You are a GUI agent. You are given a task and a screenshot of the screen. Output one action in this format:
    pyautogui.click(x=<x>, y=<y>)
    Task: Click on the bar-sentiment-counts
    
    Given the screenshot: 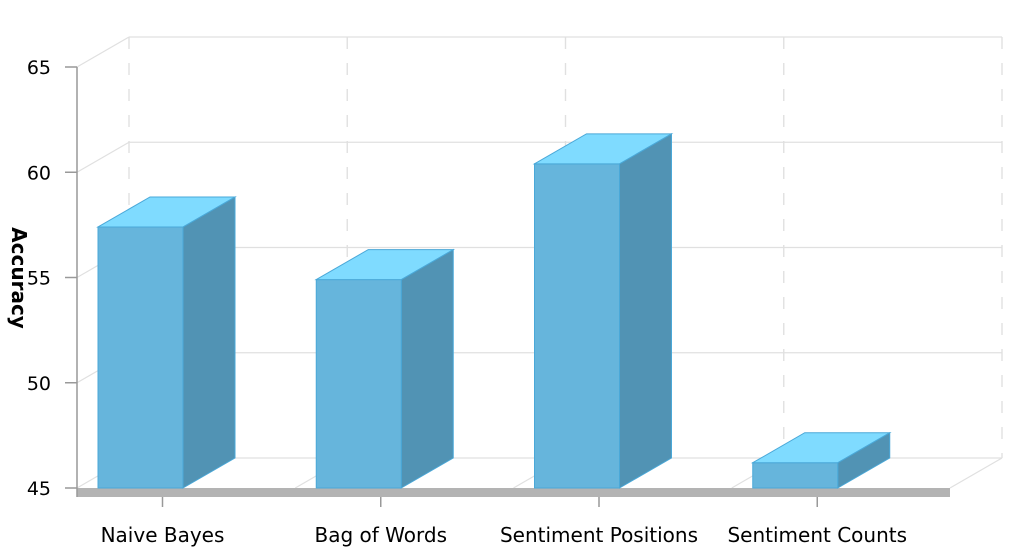 What is the action you would take?
    pyautogui.click(x=821, y=460)
    